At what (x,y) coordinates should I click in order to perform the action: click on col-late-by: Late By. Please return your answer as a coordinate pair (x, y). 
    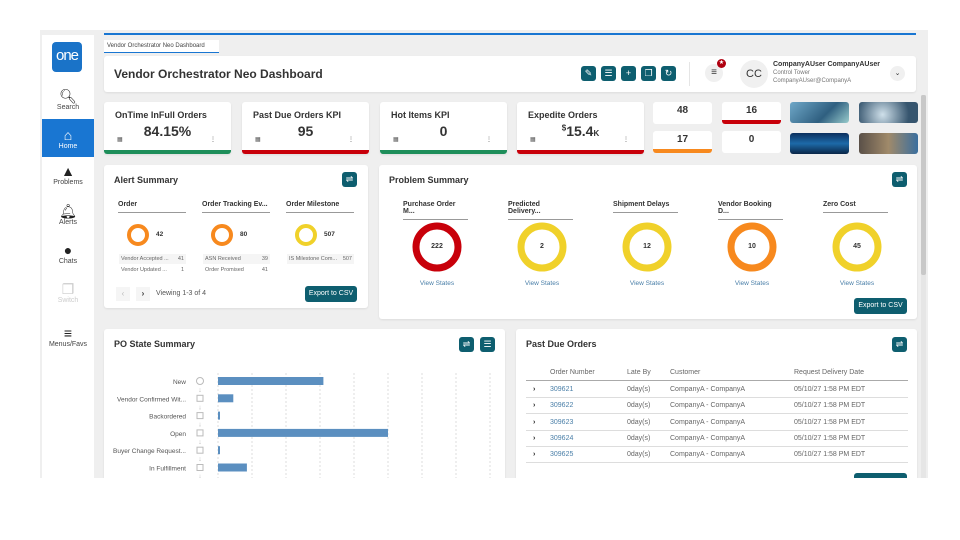
    Looking at the image, I should click on (639, 372).